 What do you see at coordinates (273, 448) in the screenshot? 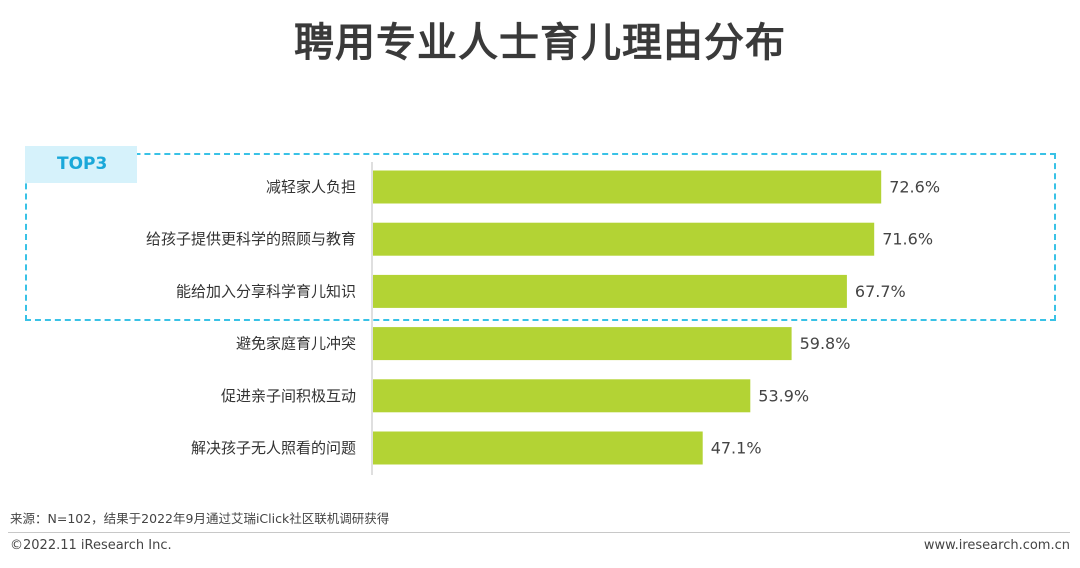
I see `category-label-5: 解决孩子无人照看的问题` at bounding box center [273, 448].